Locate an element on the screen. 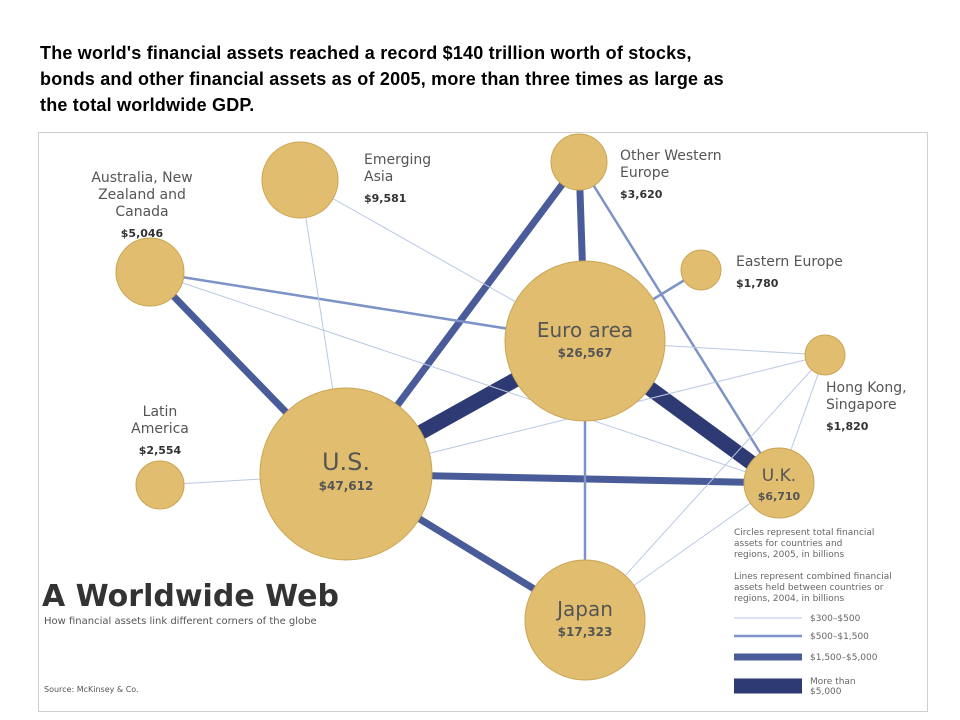  legend-circles-note: assets for countries and is located at coordinates (788, 544).